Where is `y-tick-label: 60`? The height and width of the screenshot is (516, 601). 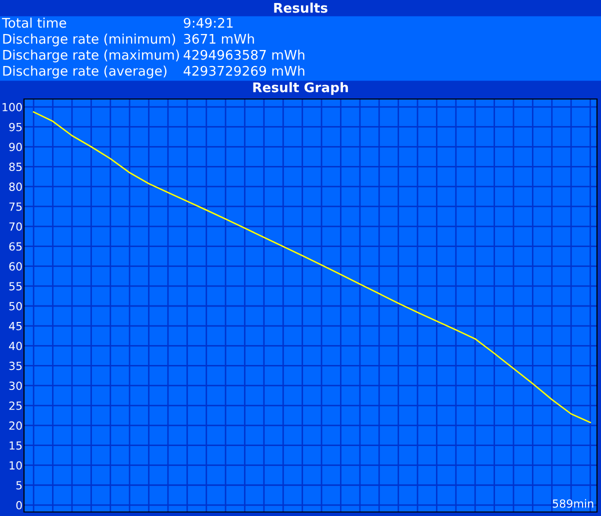
y-tick-label: 60 is located at coordinates (15, 266).